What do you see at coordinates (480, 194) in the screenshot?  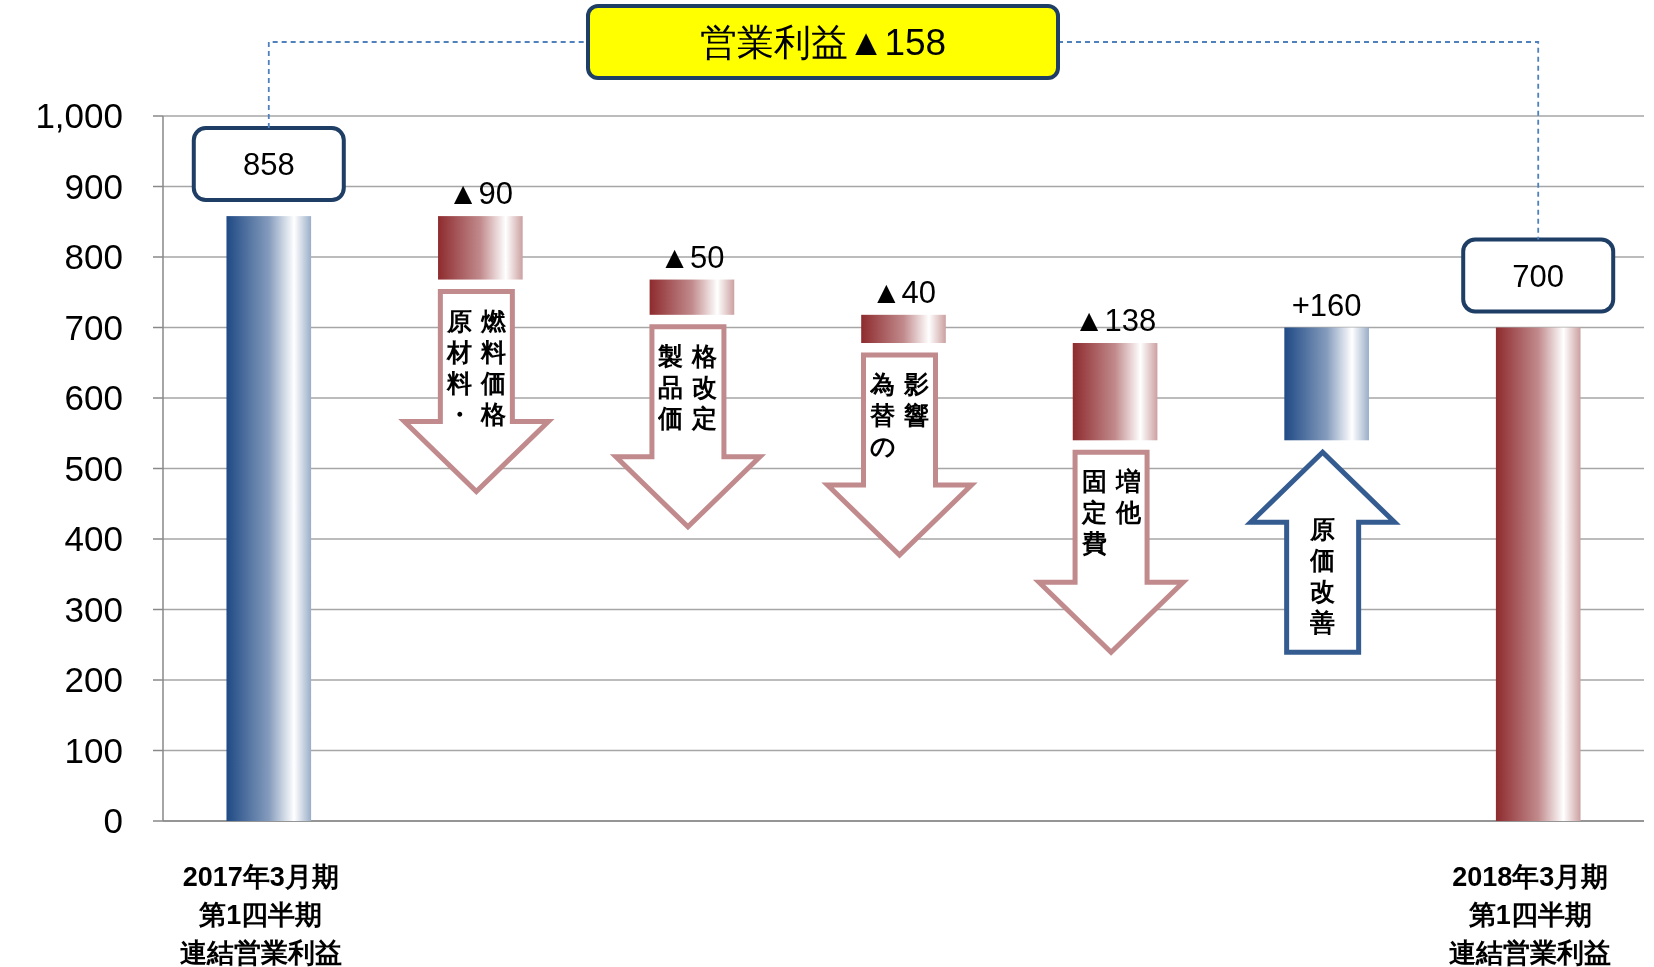 I see `data-label: ▲90` at bounding box center [480, 194].